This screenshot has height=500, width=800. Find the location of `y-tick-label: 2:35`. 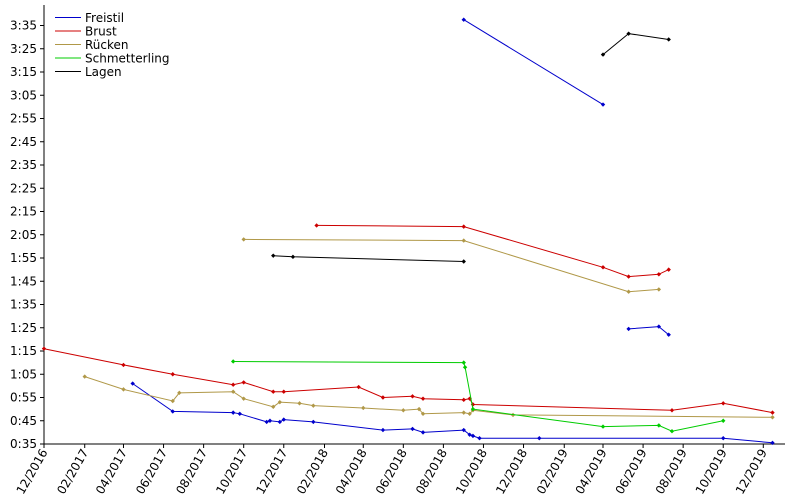

y-tick-label: 2:35 is located at coordinates (23, 165).